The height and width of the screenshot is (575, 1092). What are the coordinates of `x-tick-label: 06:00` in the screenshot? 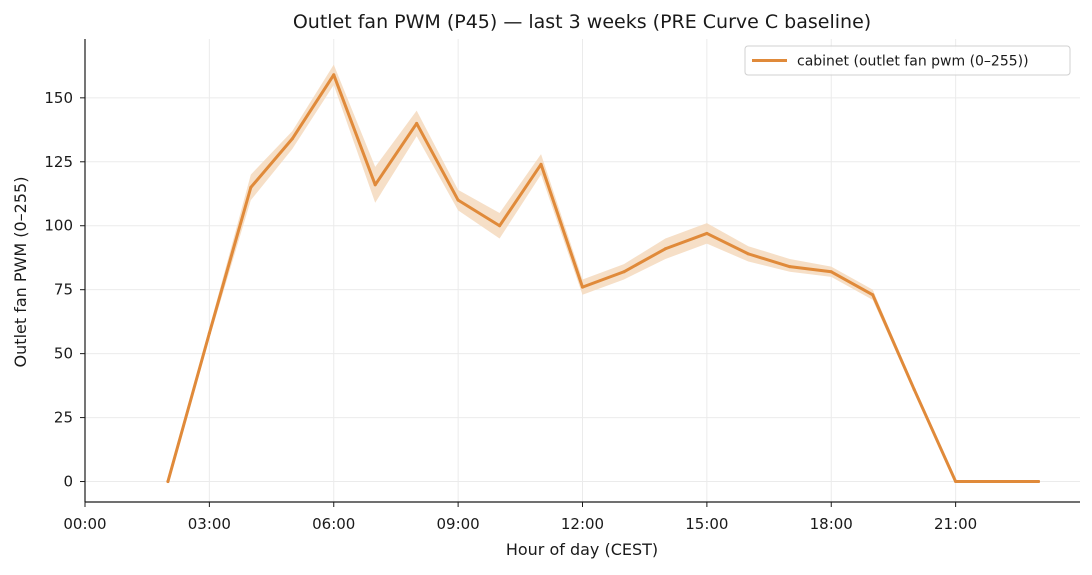 It's located at (333, 524).